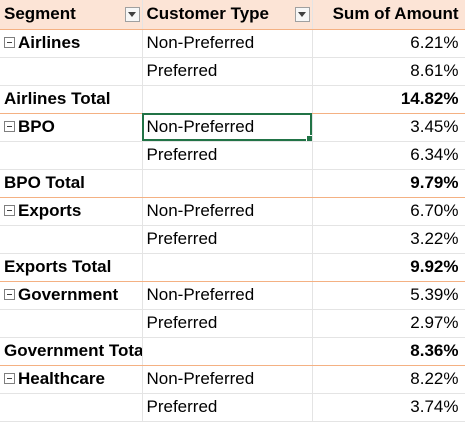 This screenshot has height=436, width=465. I want to click on customer-type-cell-selected: Non-Preferred, so click(227, 127).